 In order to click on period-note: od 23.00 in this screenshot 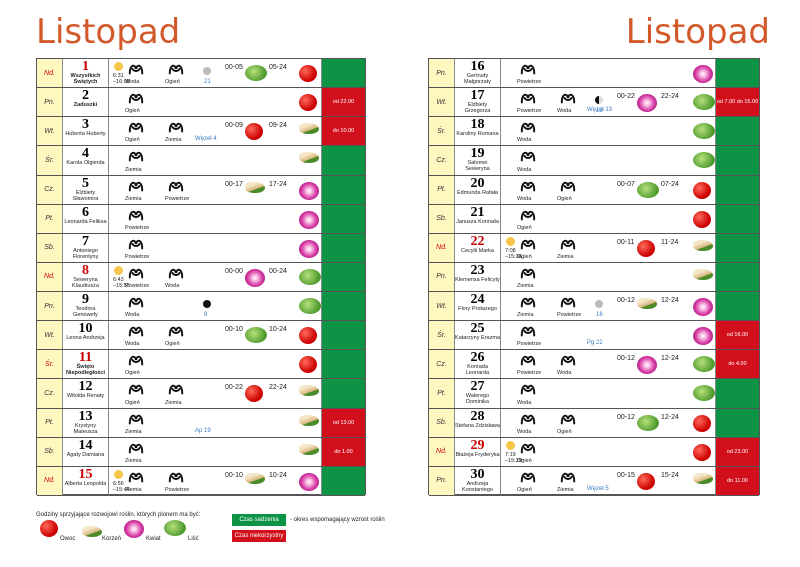, I will do `click(737, 451)`.